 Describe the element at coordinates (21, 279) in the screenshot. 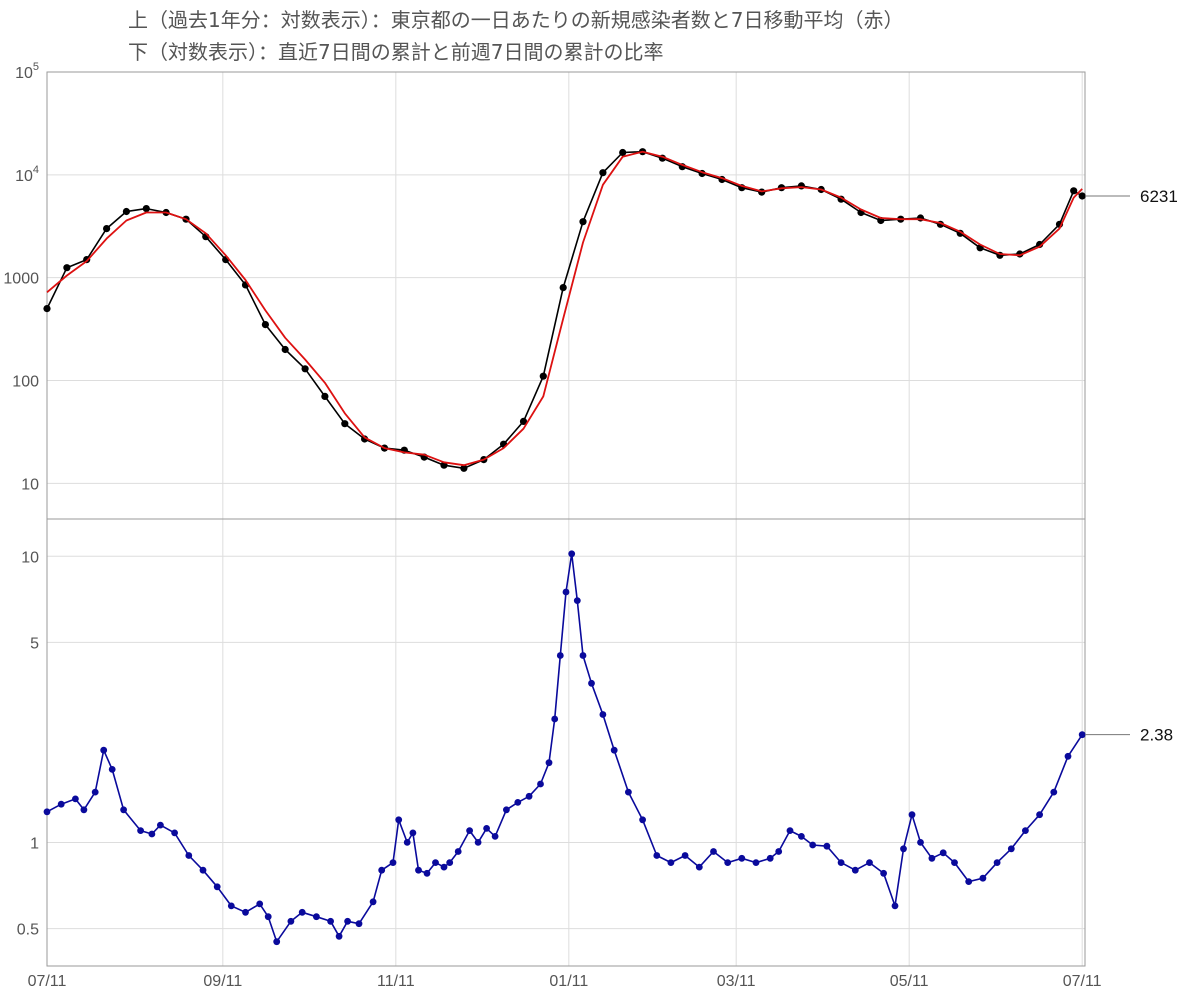

I see `y-tick-label: 1000` at that location.